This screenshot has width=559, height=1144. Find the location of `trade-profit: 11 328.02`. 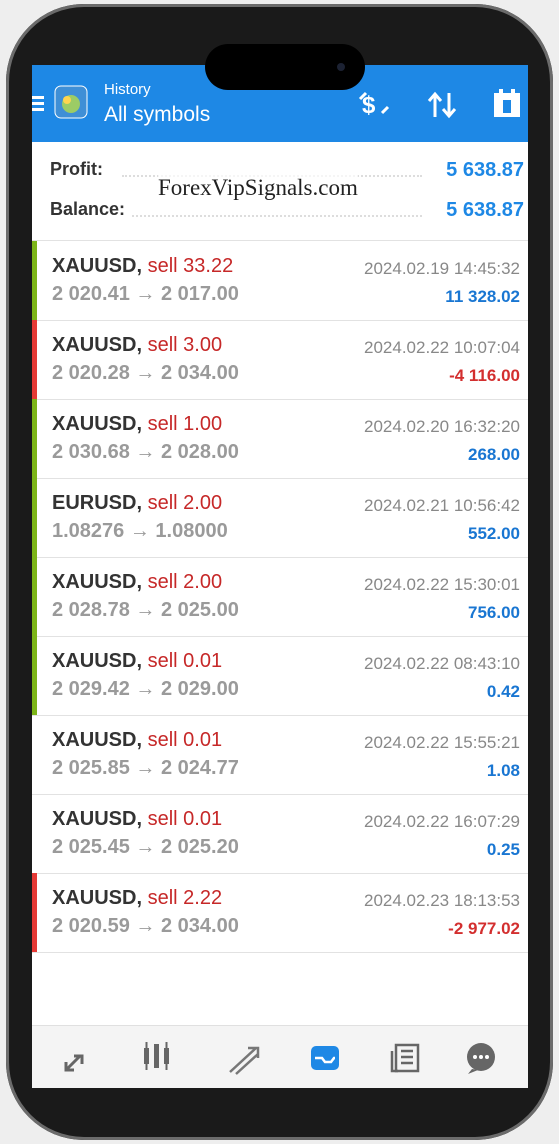

trade-profit: 11 328.02 is located at coordinates (482, 296).